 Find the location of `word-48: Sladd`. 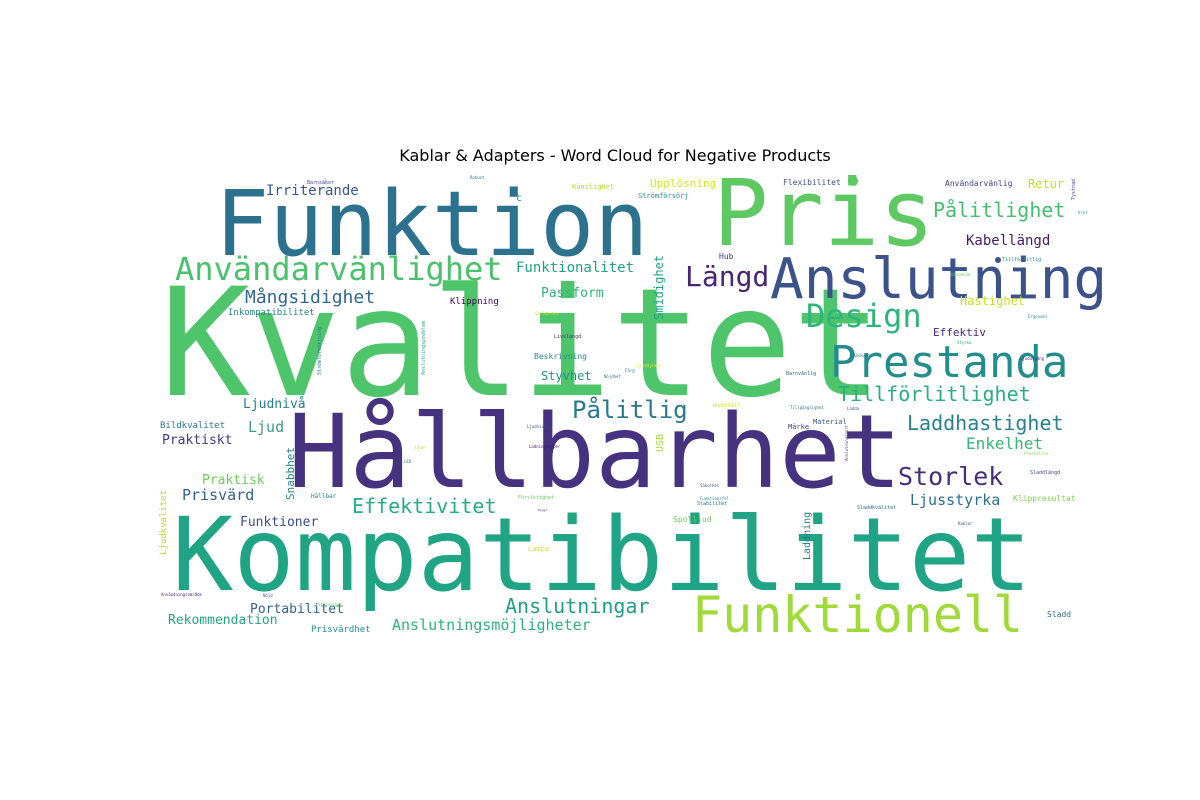

word-48: Sladd is located at coordinates (1059, 614).